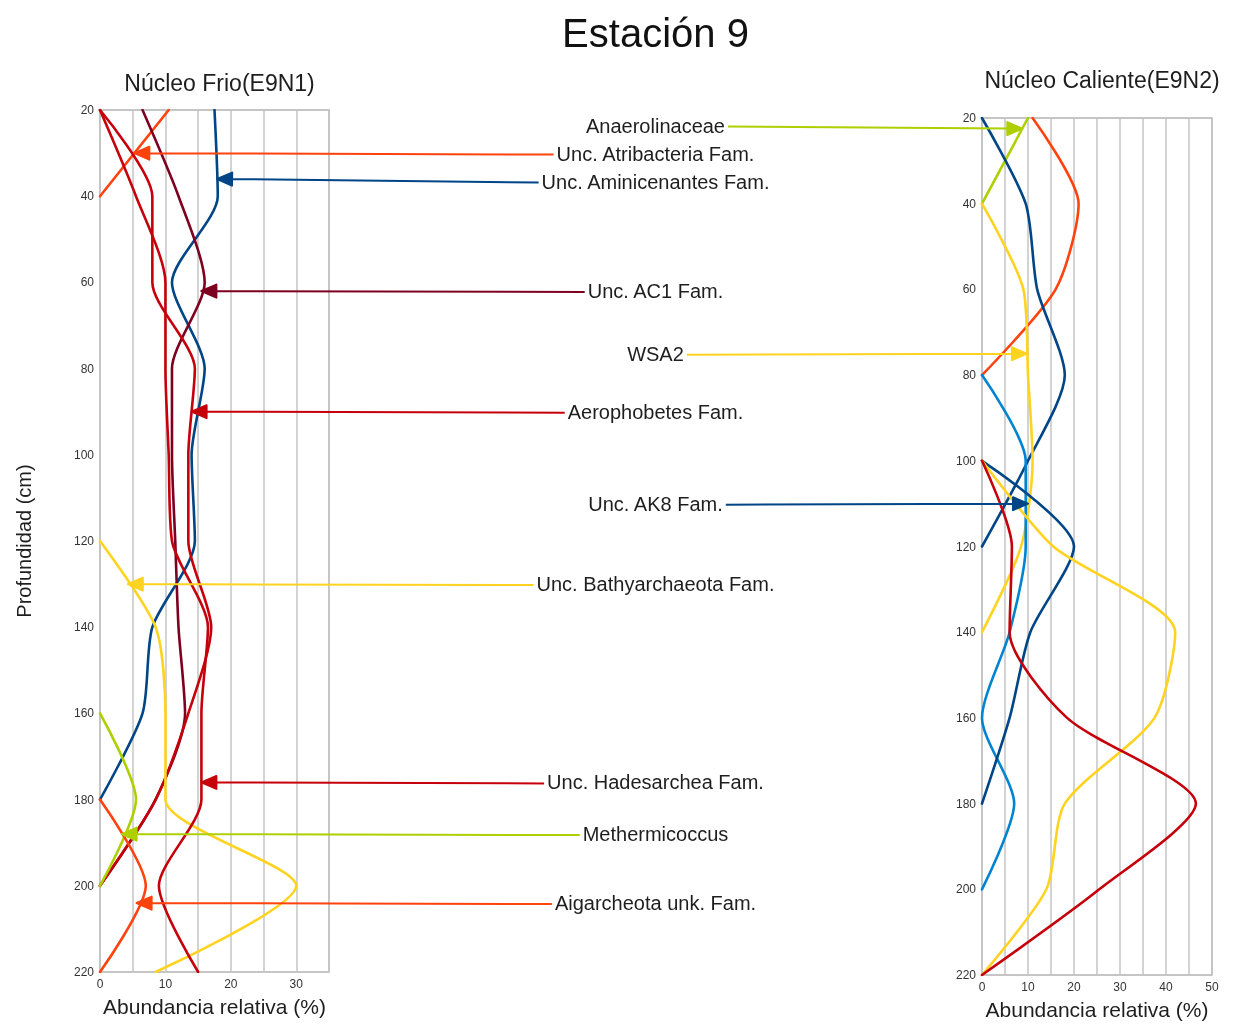 Image resolution: width=1241 pixels, height=1024 pixels. What do you see at coordinates (655, 834) in the screenshot?
I see `annotation: Methermicoccus` at bounding box center [655, 834].